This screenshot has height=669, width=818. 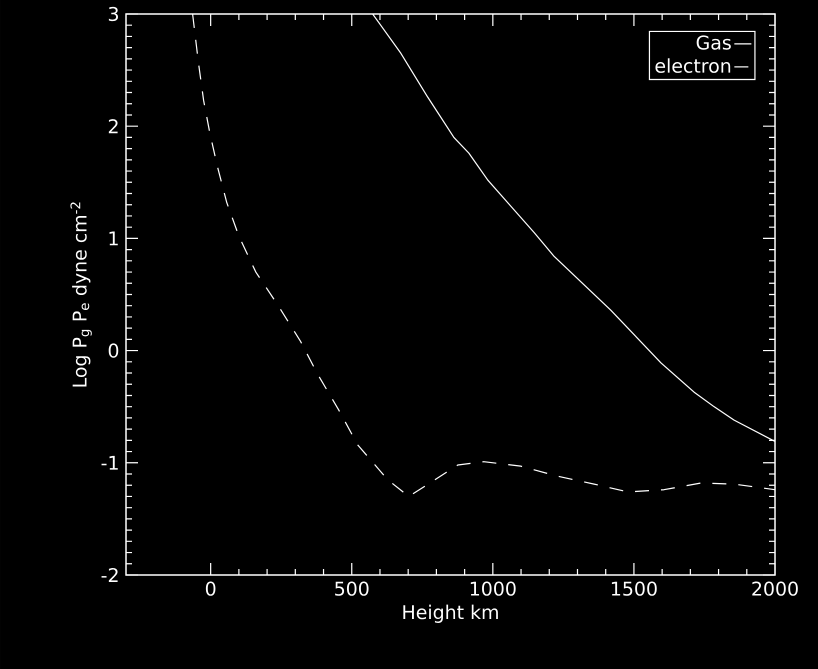 What do you see at coordinates (113, 350) in the screenshot?
I see `y-tick-label: 0` at bounding box center [113, 350].